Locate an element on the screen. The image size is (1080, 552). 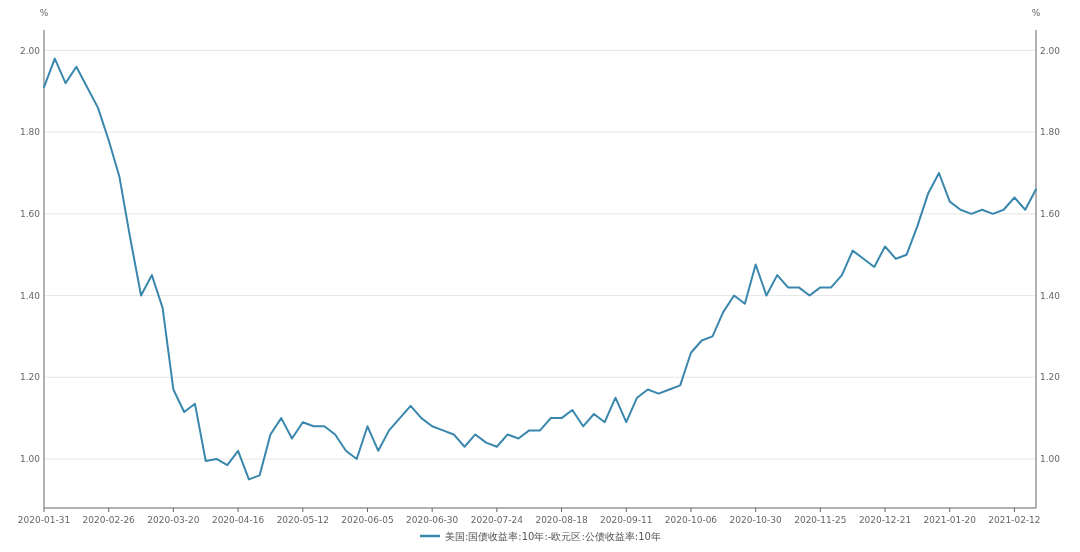
x-tick-label: 2020-03-20 is located at coordinates (173, 520).